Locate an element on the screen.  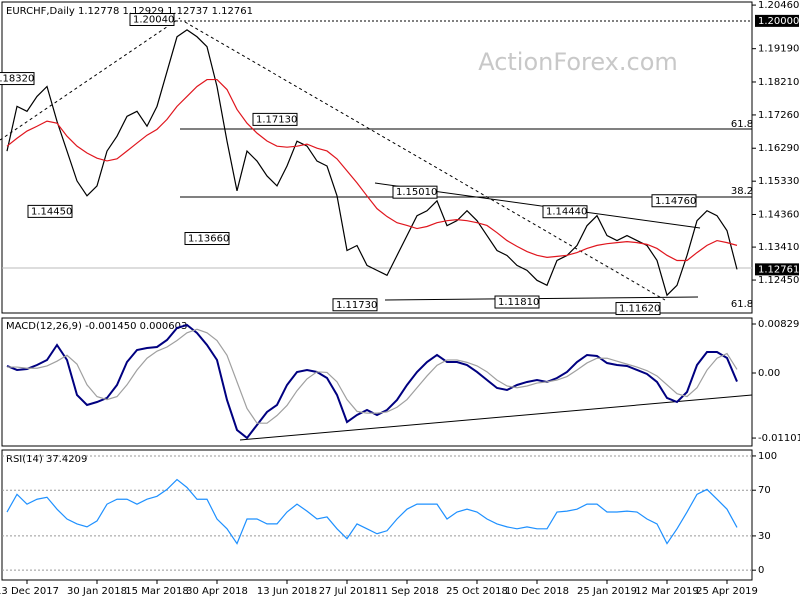
rsi-title: RSI(14) 37.4209 is located at coordinates (46, 459).